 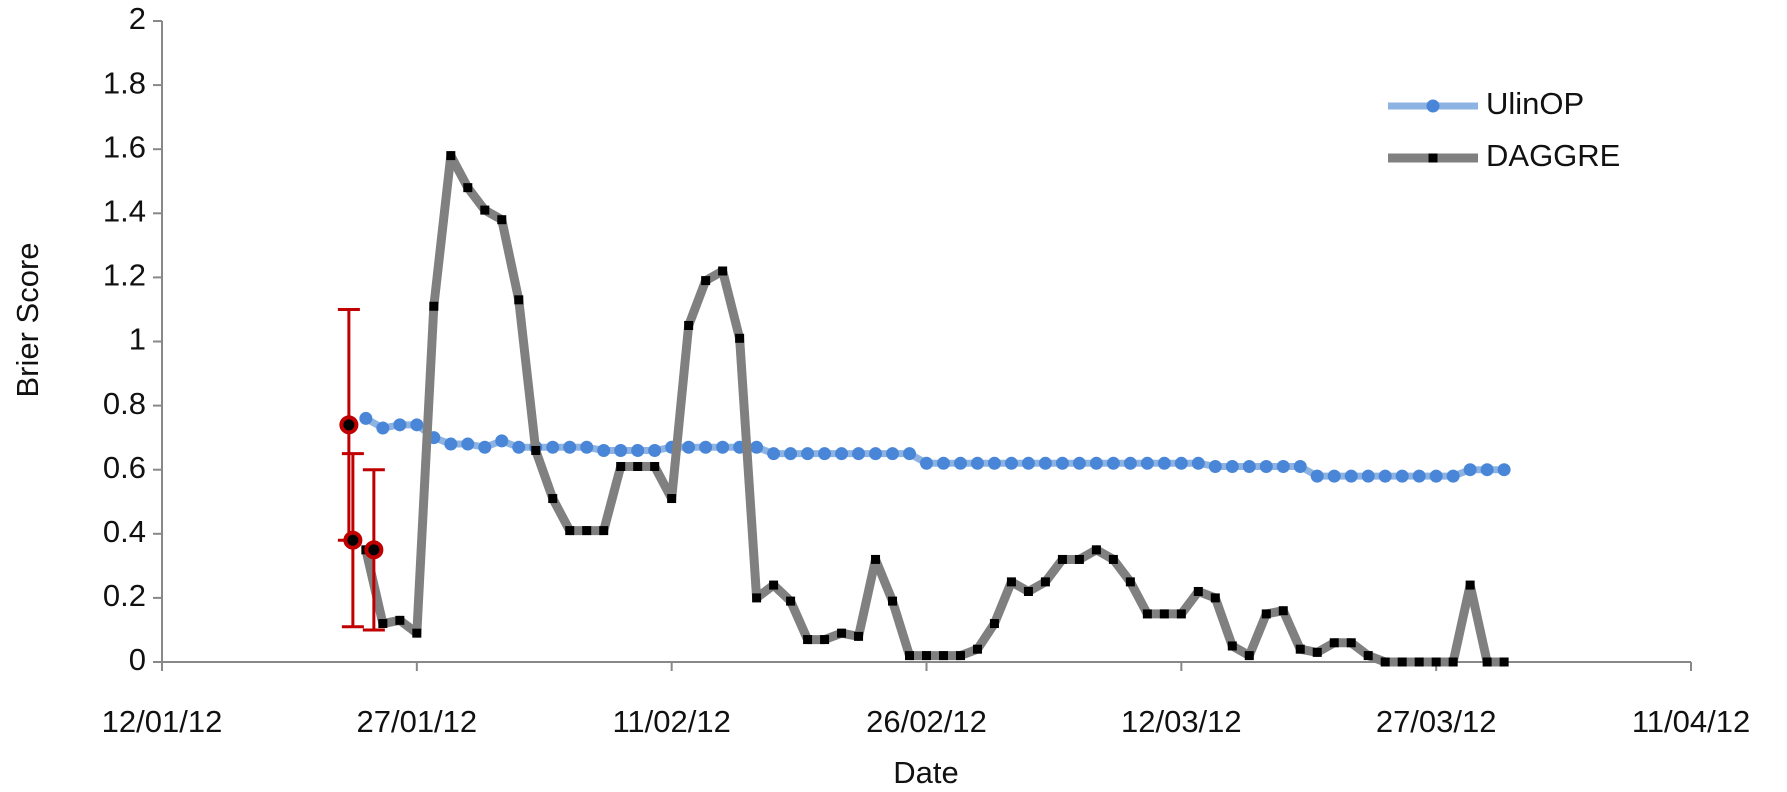 I want to click on x-tick-label: 11/04/12, so click(x=1691, y=721).